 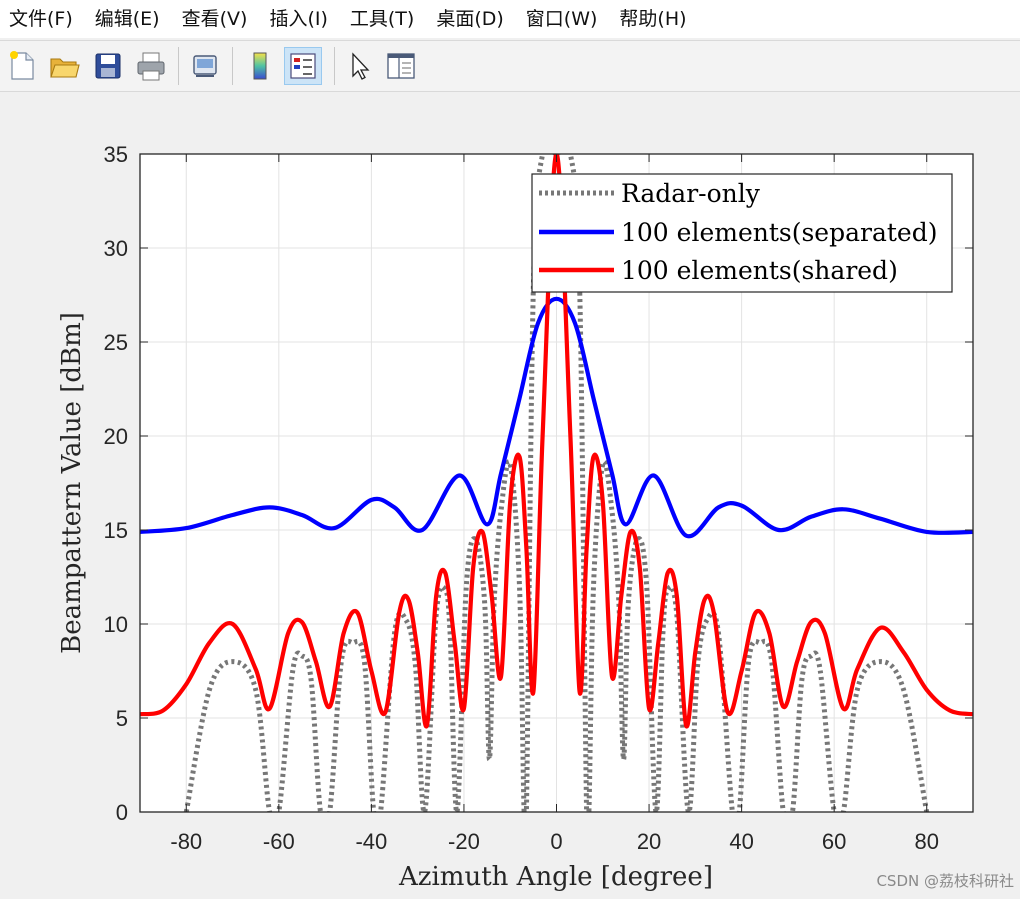 I want to click on x-tick-label: -40, so click(x=371, y=841).